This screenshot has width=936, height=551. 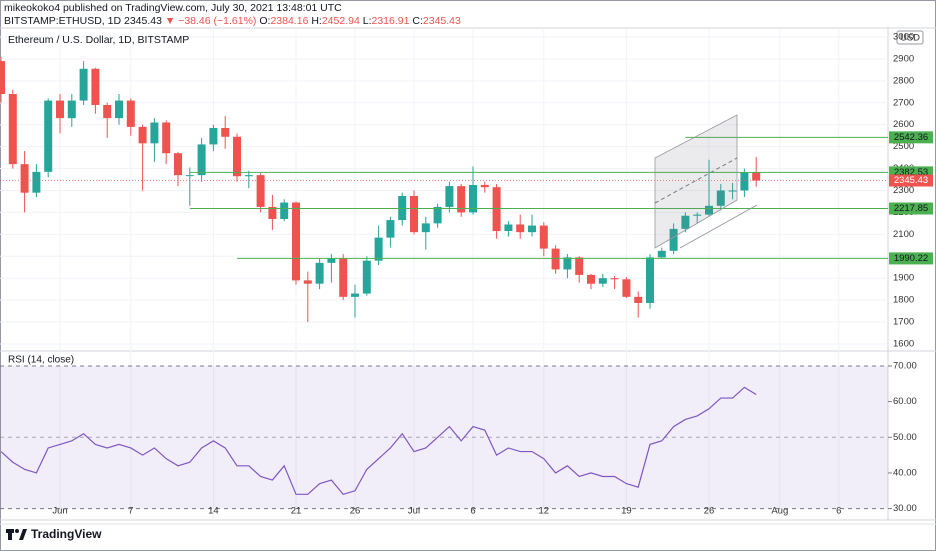 What do you see at coordinates (213, 511) in the screenshot?
I see `x-tick-label: 14` at bounding box center [213, 511].